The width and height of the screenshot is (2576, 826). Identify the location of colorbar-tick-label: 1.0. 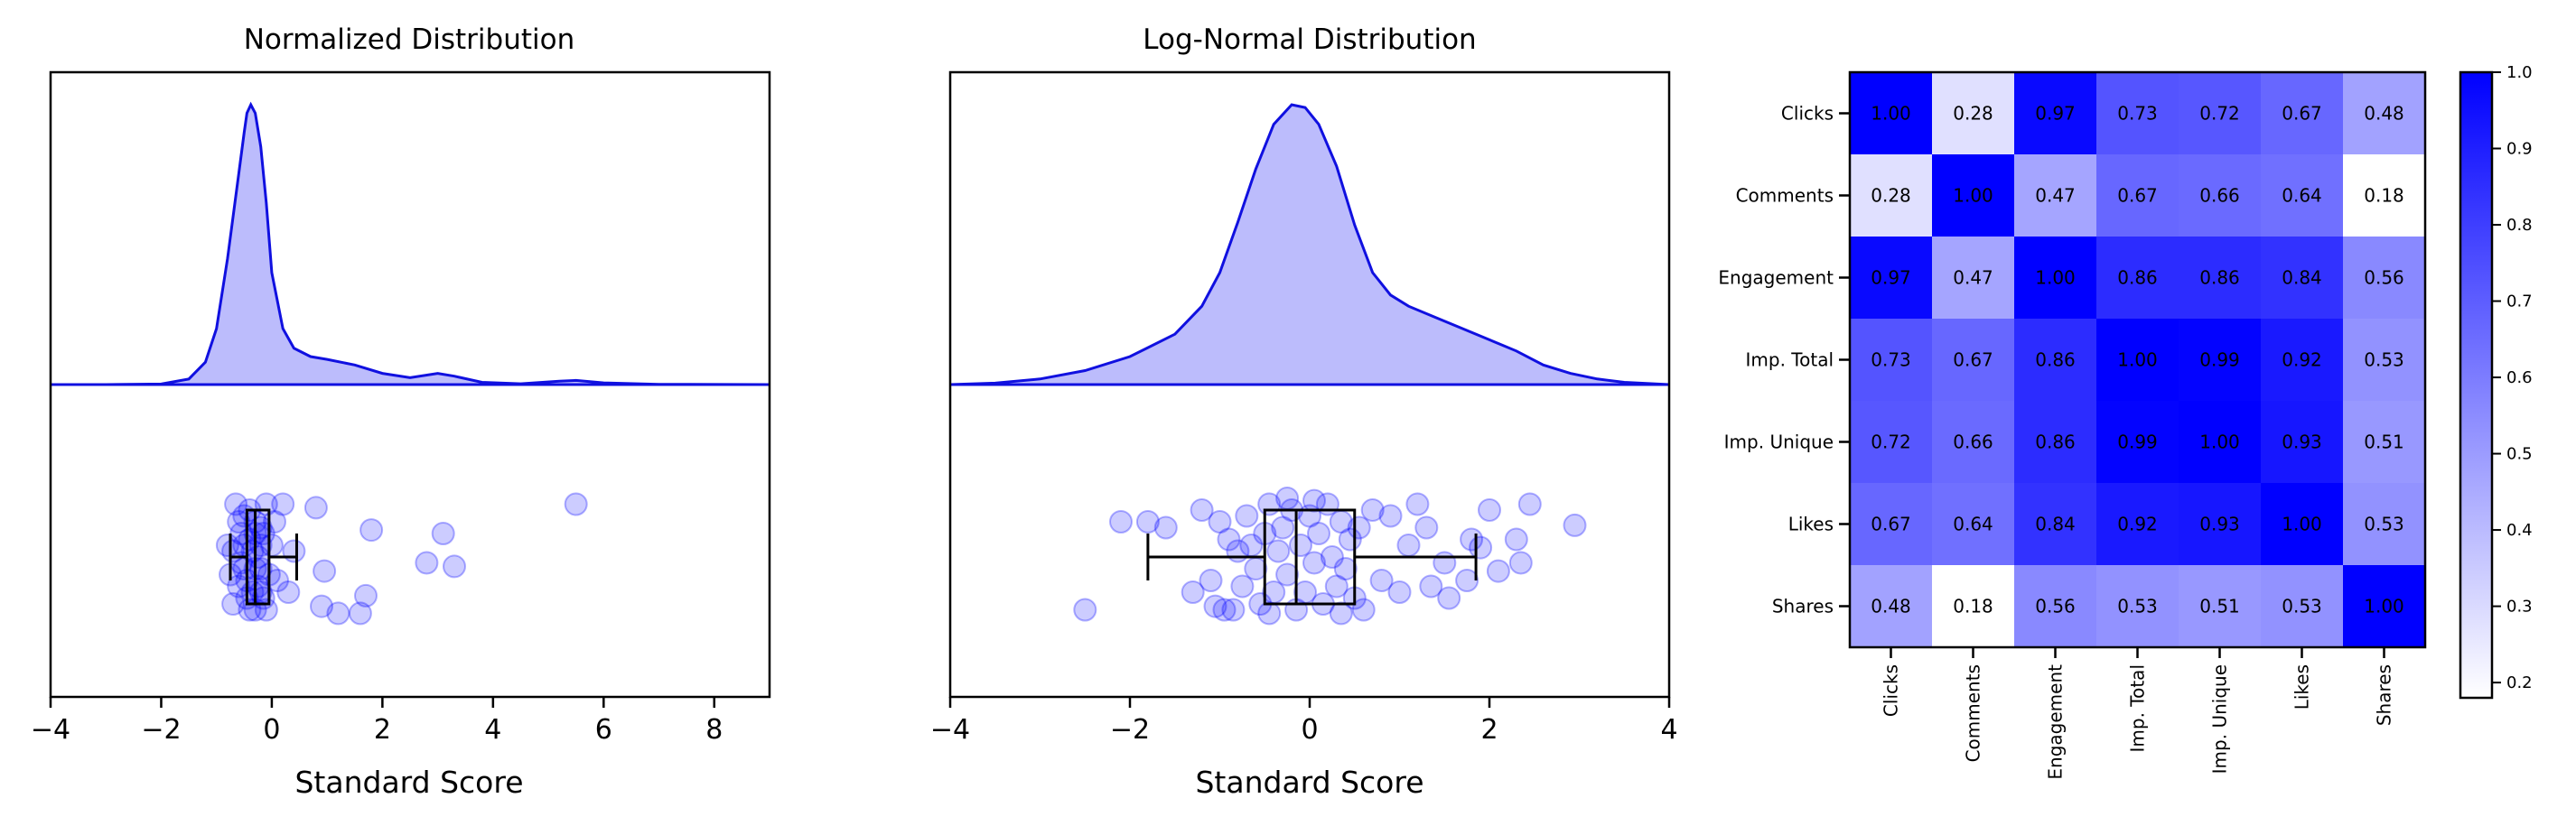
(2519, 72).